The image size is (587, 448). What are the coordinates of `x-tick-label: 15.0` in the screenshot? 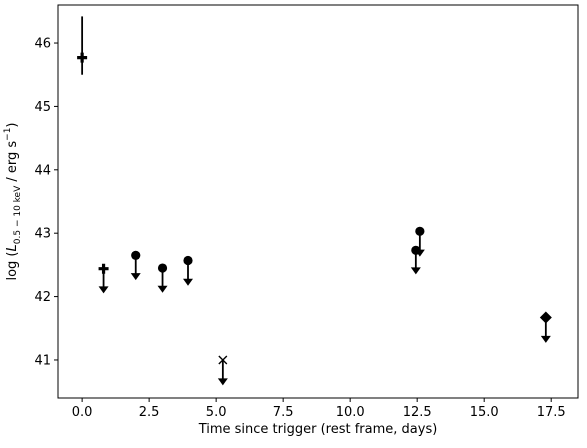 It's located at (484, 412).